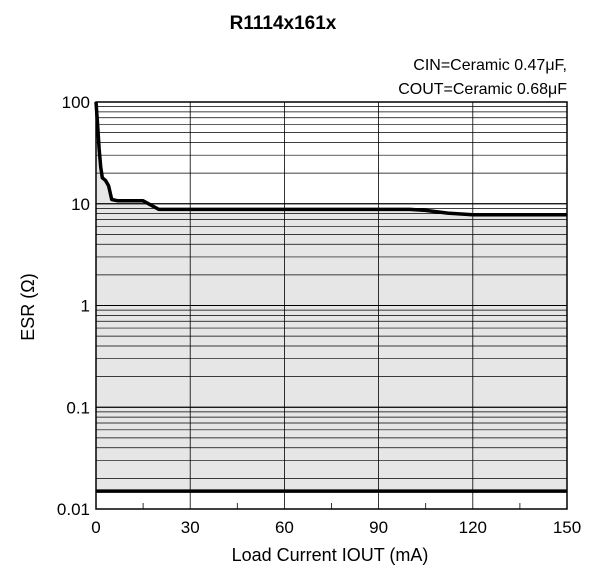  I want to click on annotation-line-2: COUT=Ceramic 0.68μF, so click(482, 89).